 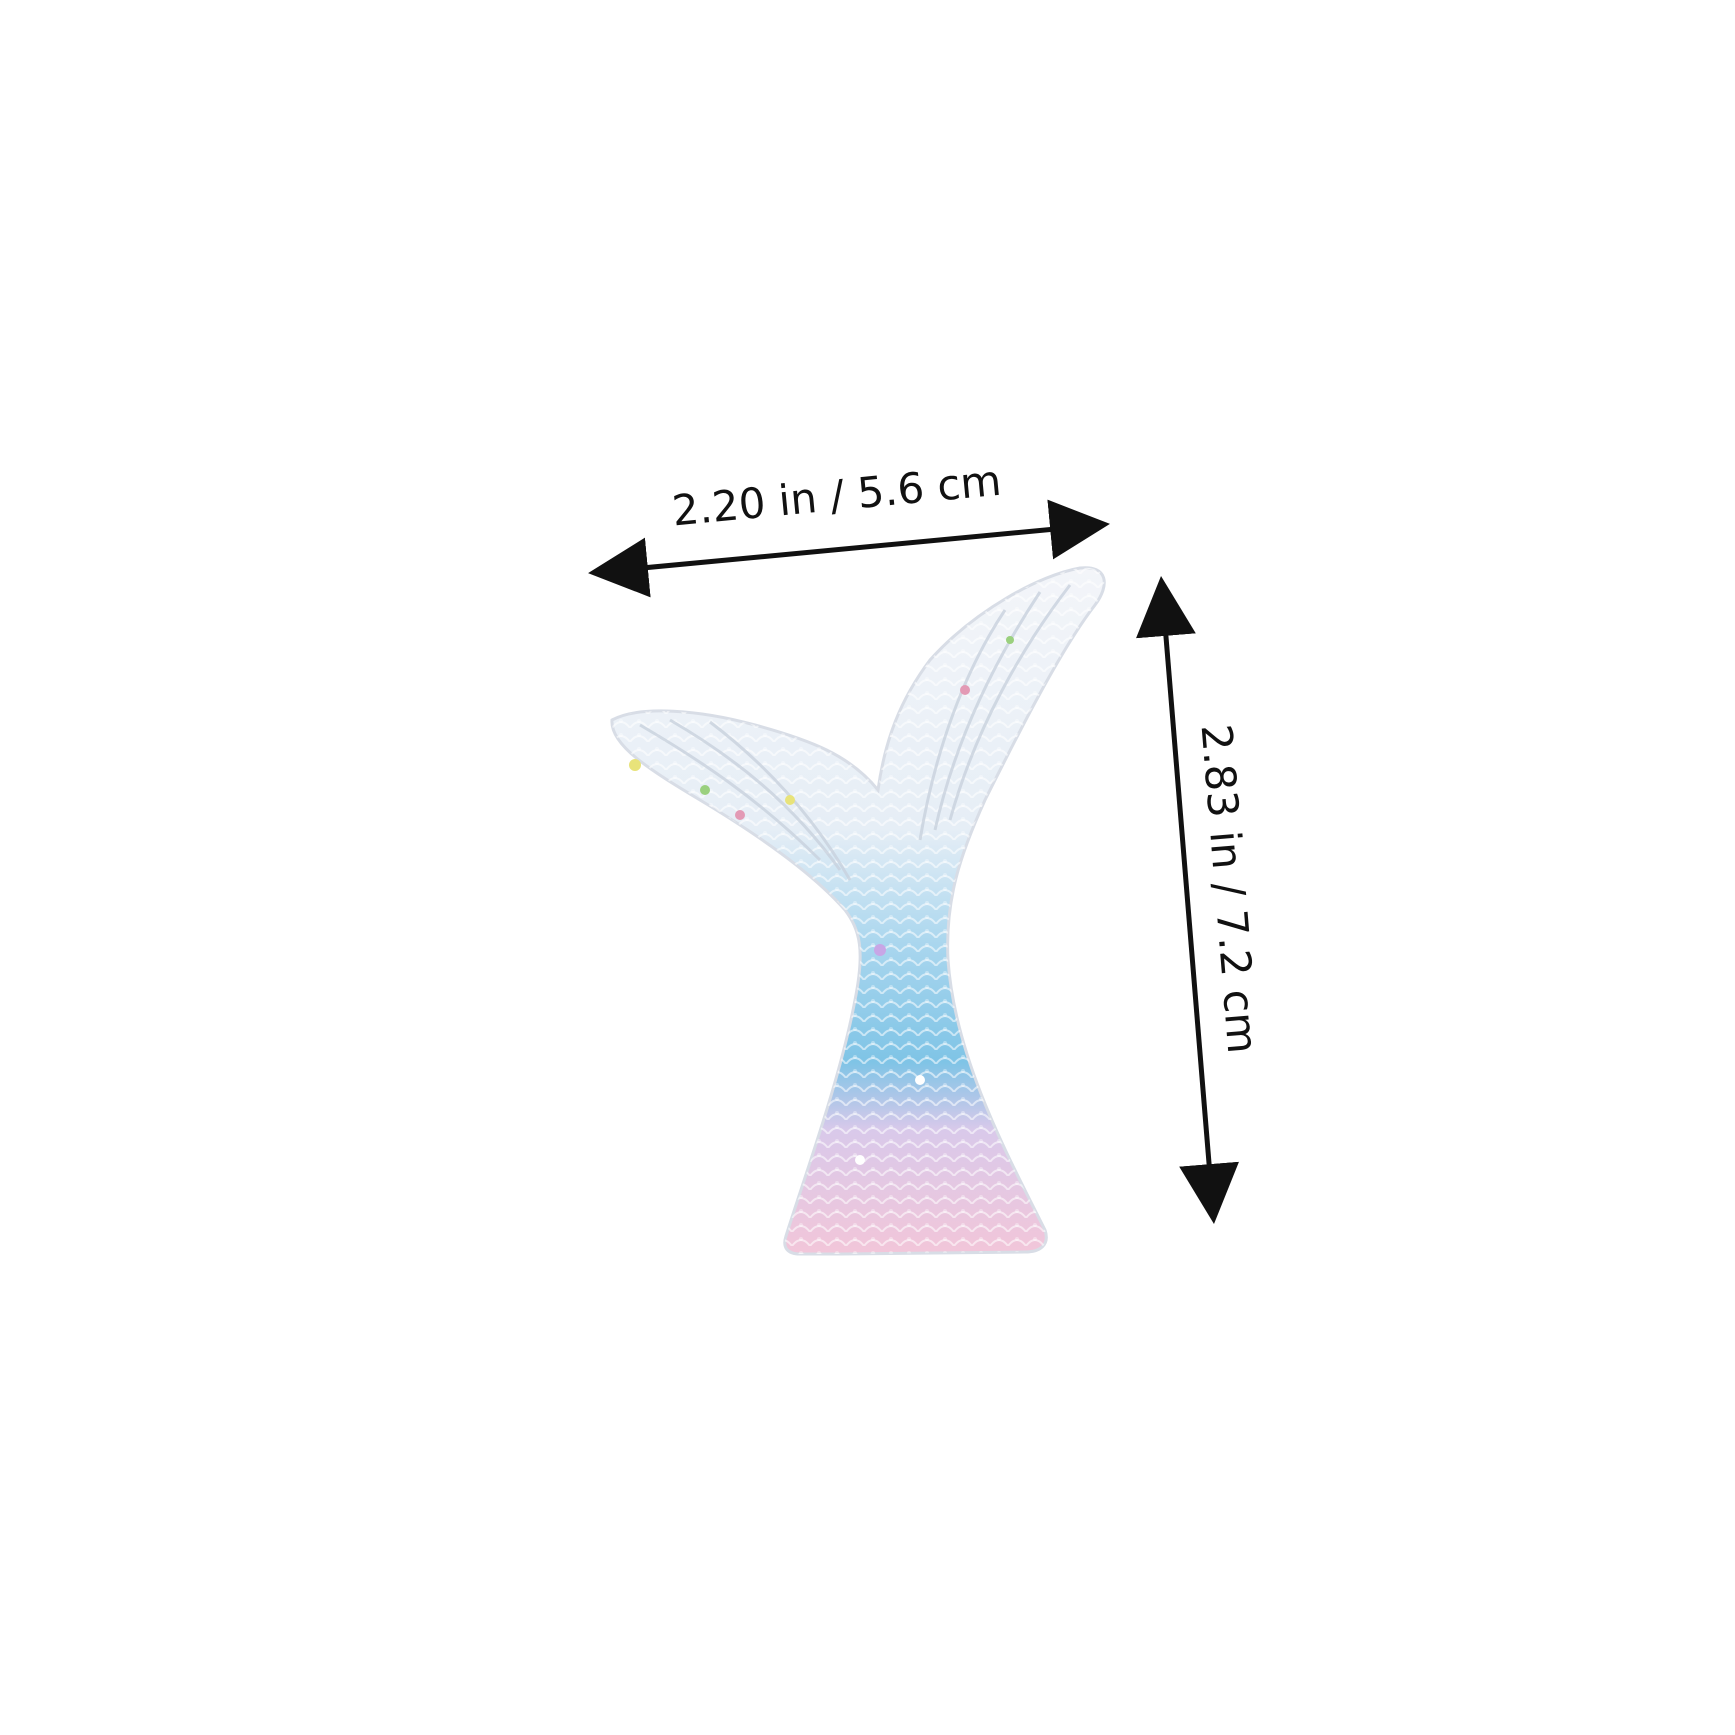 What do you see at coordinates (849, 548) in the screenshot?
I see `width-arrow` at bounding box center [849, 548].